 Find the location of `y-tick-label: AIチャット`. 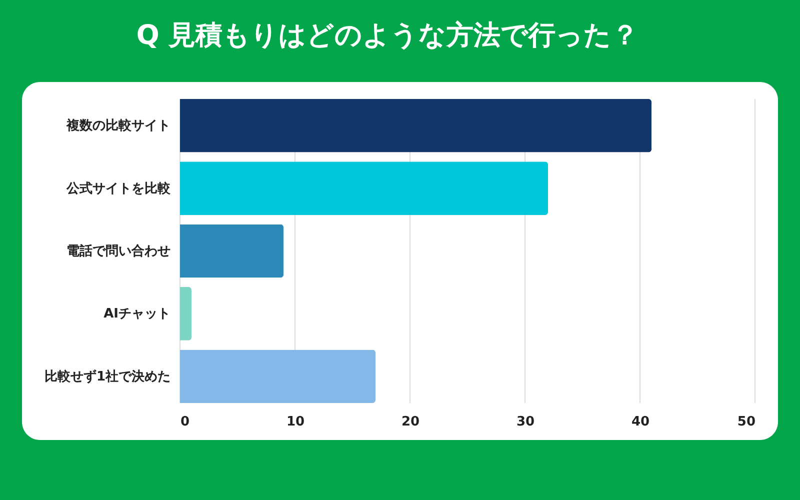

y-tick-label: AIチャット is located at coordinates (137, 314).